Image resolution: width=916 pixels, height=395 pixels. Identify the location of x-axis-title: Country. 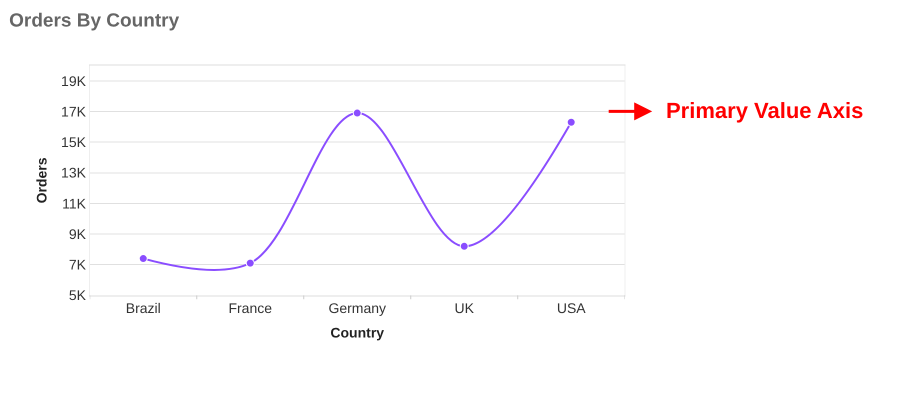
(357, 332).